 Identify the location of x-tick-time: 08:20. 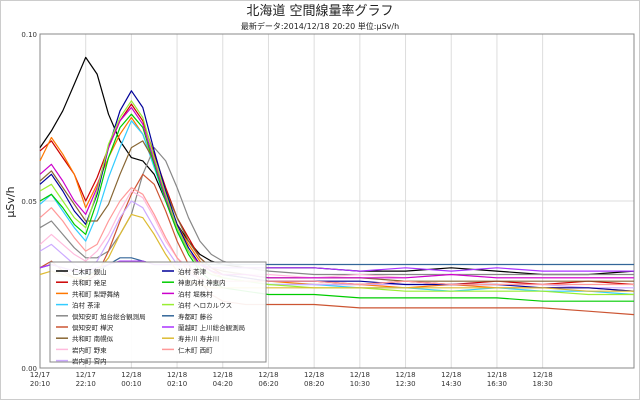
(314, 384).